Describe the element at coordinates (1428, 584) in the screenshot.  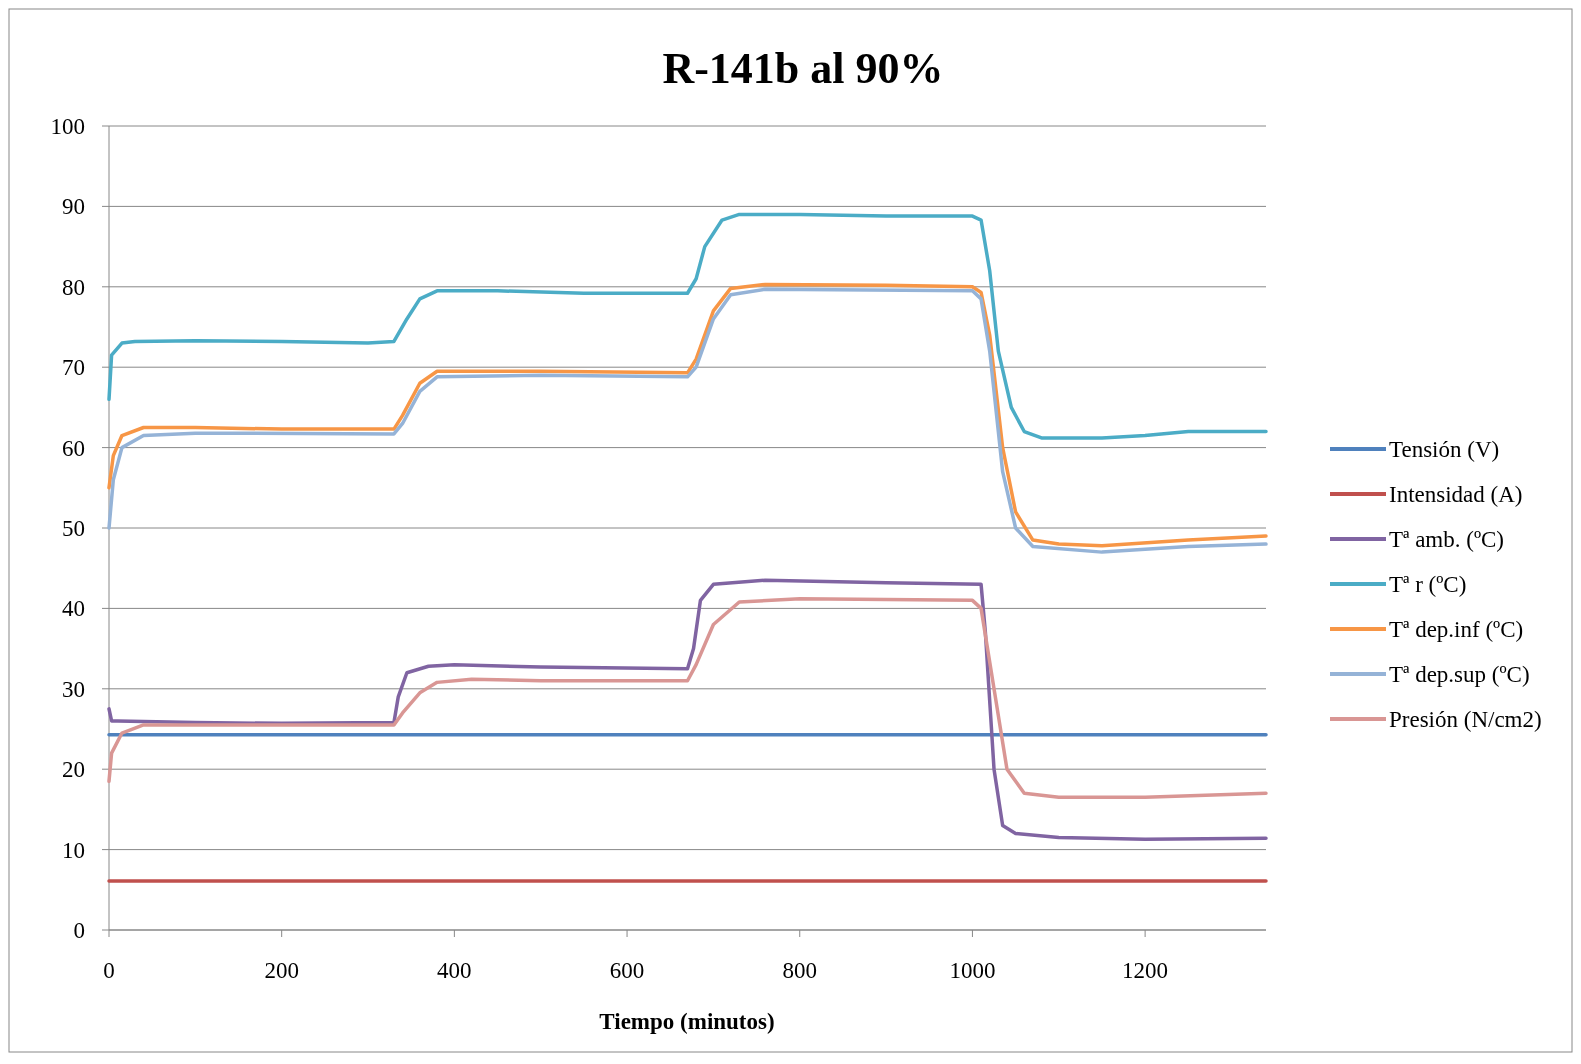
I see `legend-label: Tª r (ºC)` at that location.